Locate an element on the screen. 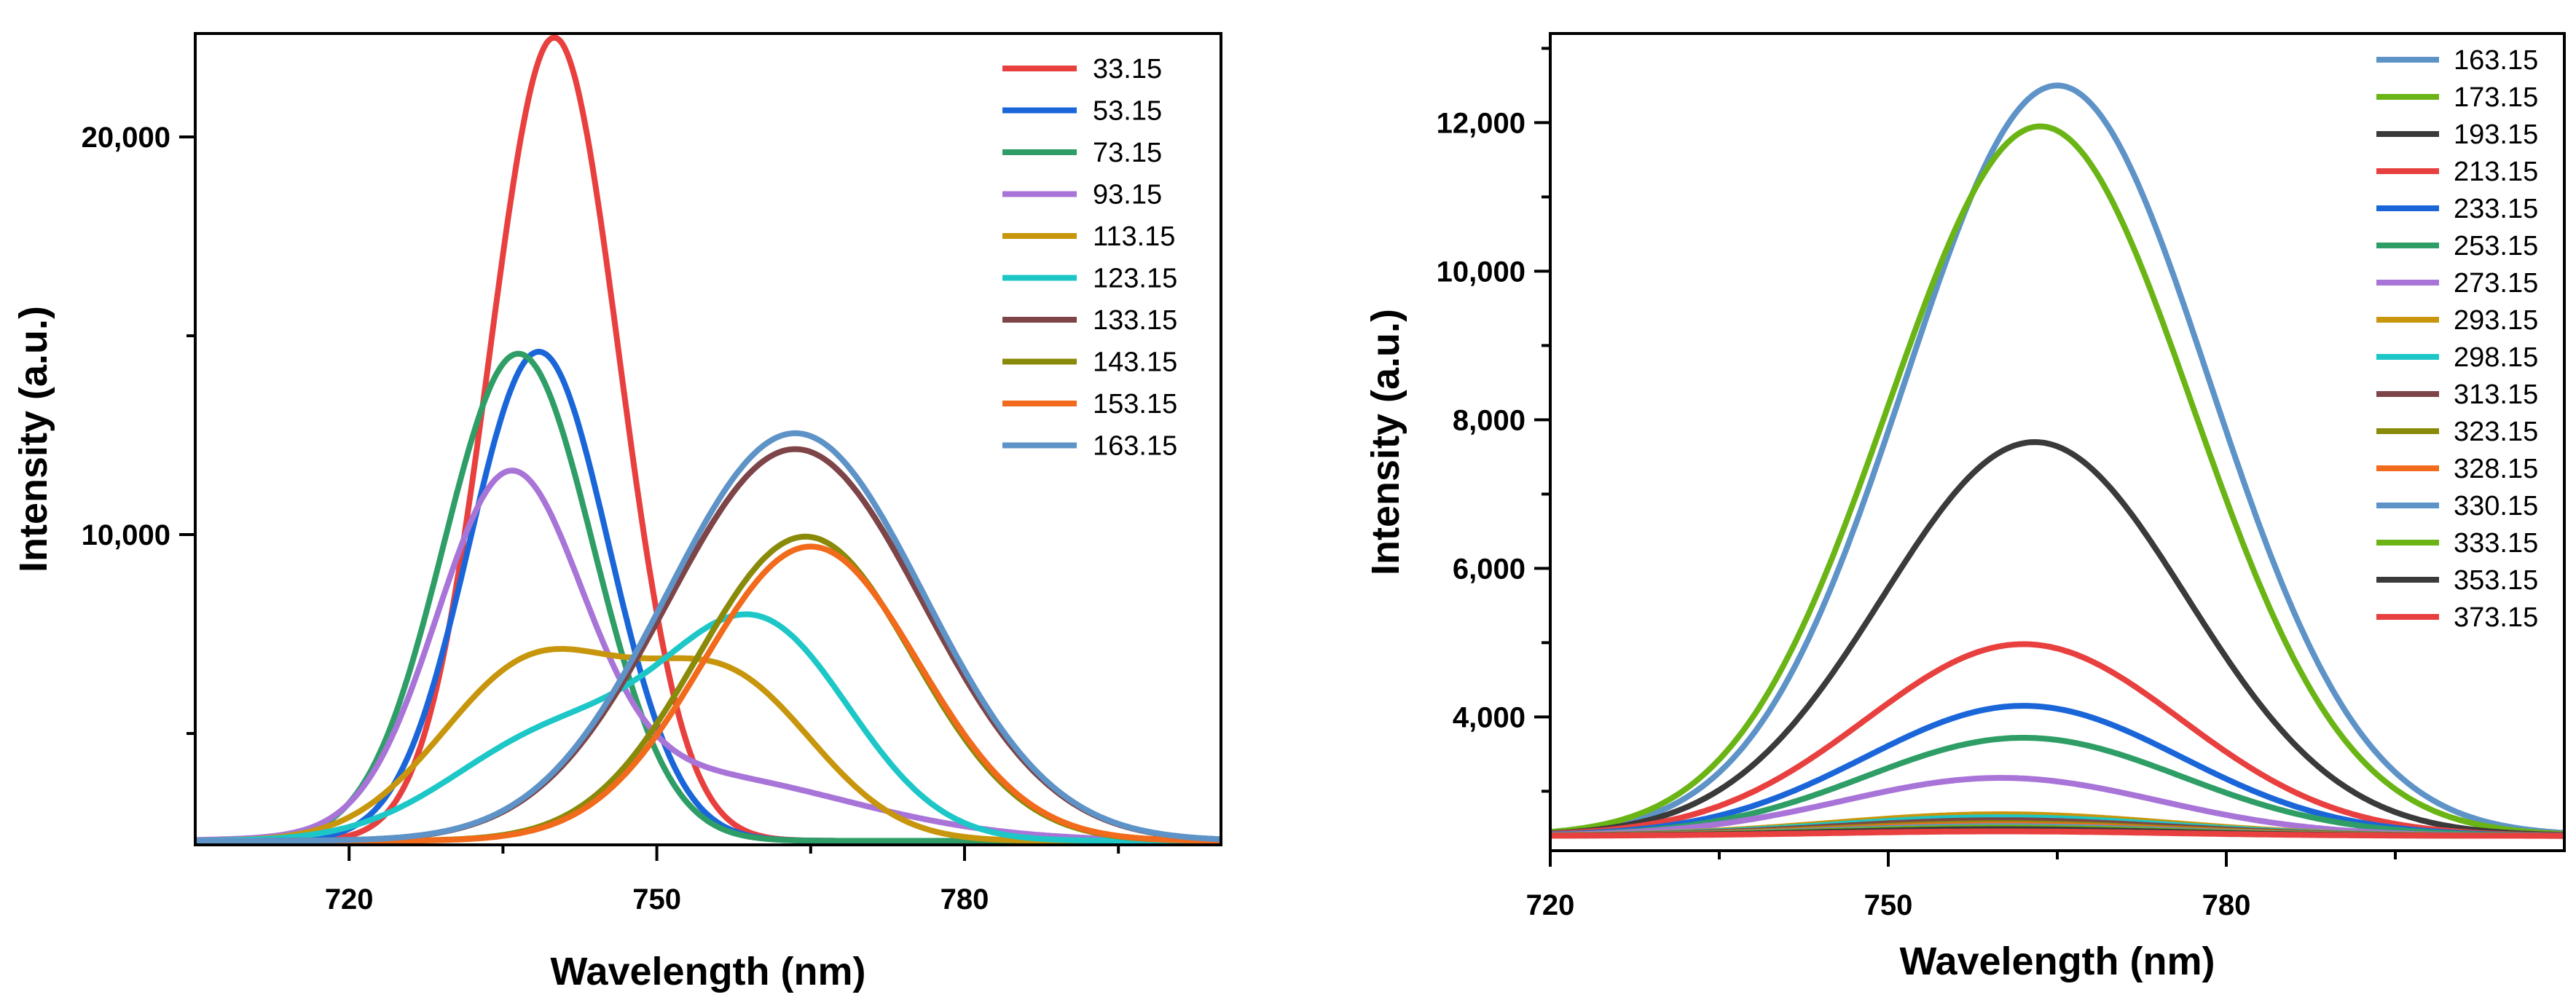 This screenshot has height=1008, width=2576. legend-label: 123.15 is located at coordinates (1135, 279).